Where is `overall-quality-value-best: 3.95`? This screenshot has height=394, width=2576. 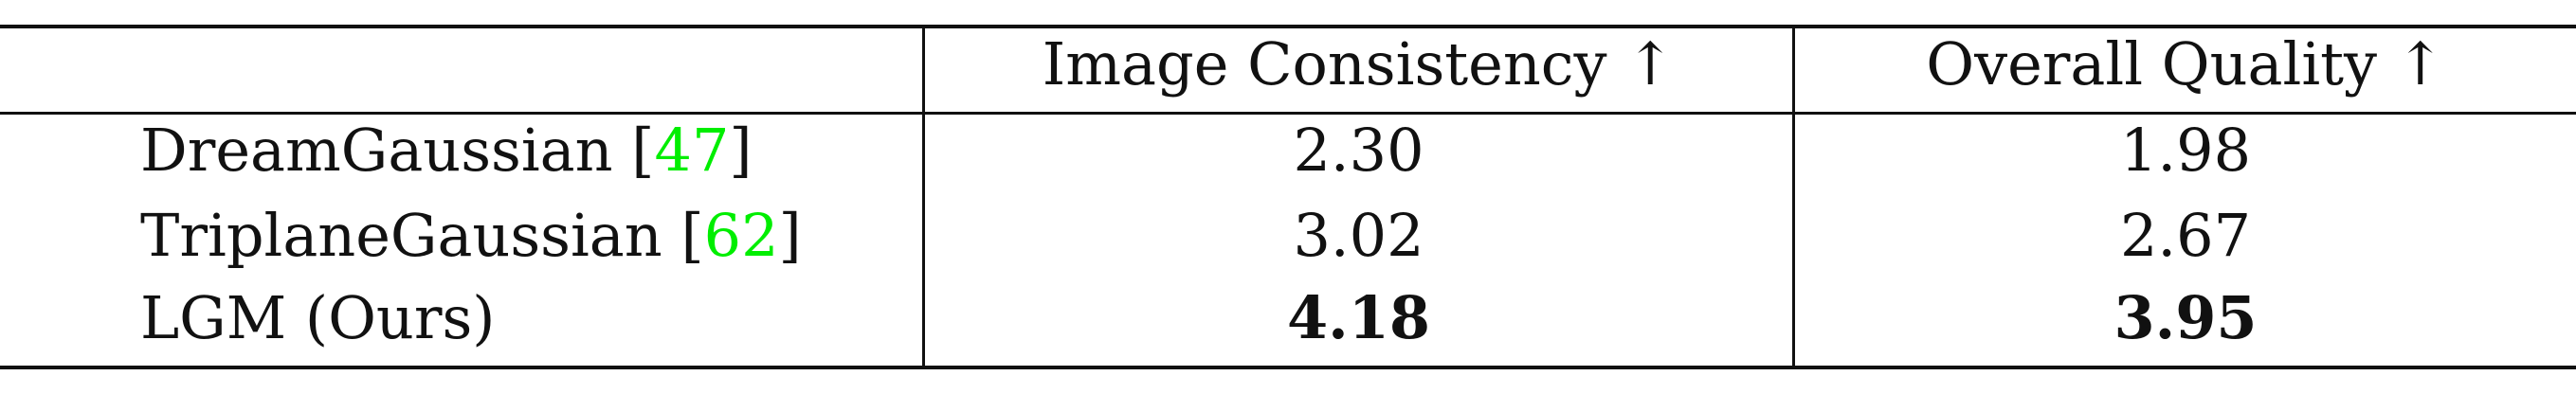 overall-quality-value-best: 3.95 is located at coordinates (2185, 317).